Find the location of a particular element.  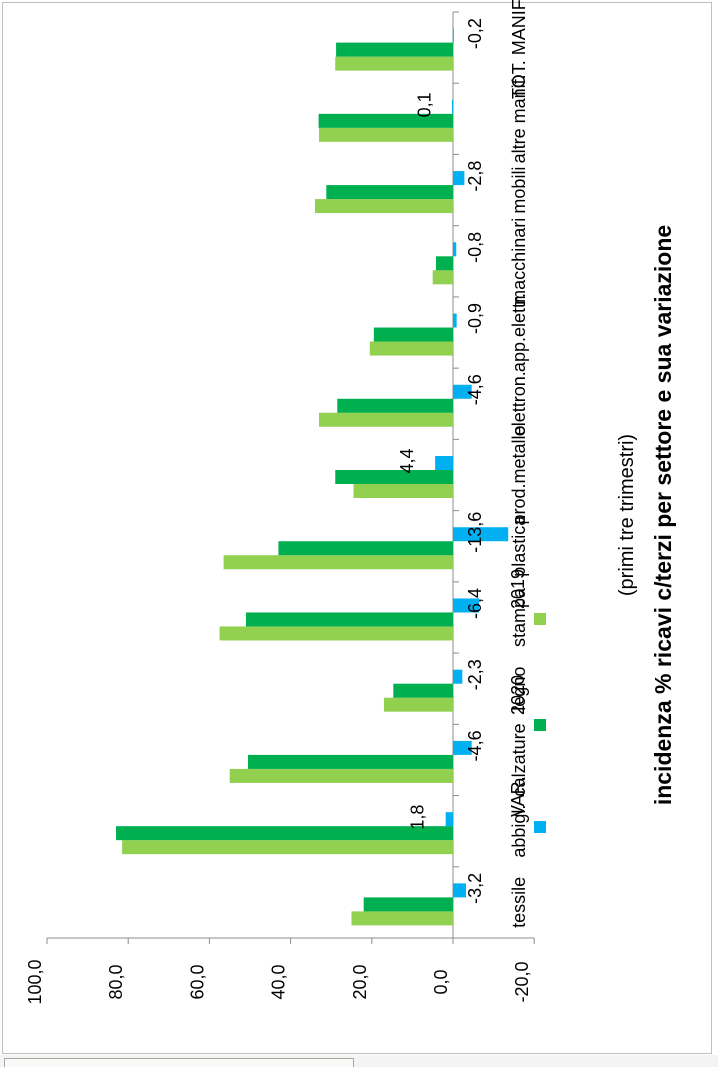

value-tick-label: 100,0 is located at coordinates (35, 981).